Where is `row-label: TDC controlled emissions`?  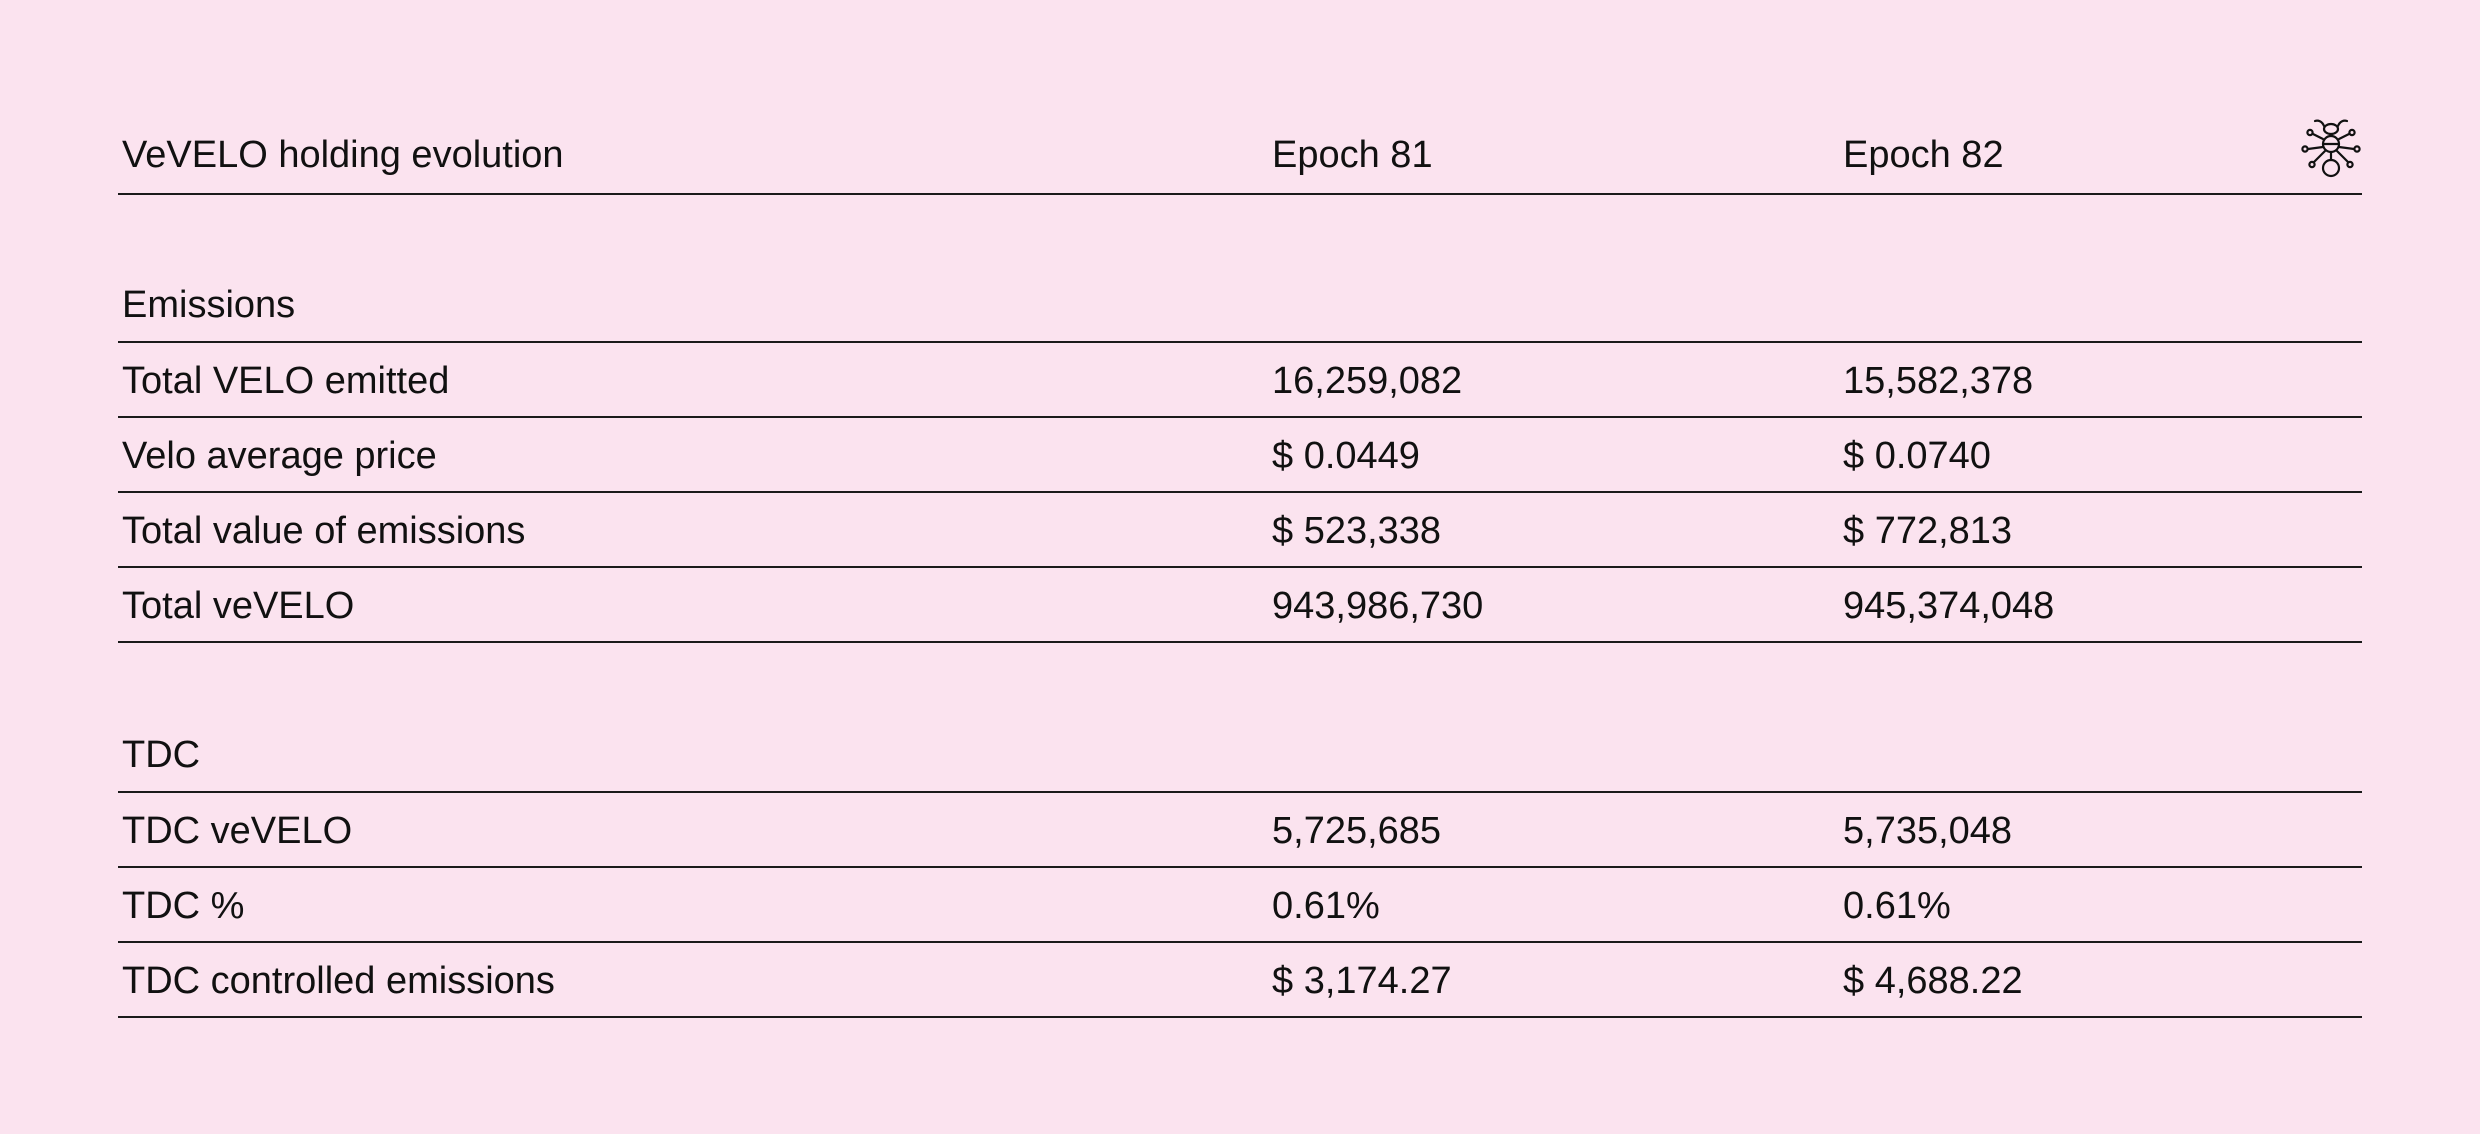
row-label: TDC controlled emissions is located at coordinates (338, 981).